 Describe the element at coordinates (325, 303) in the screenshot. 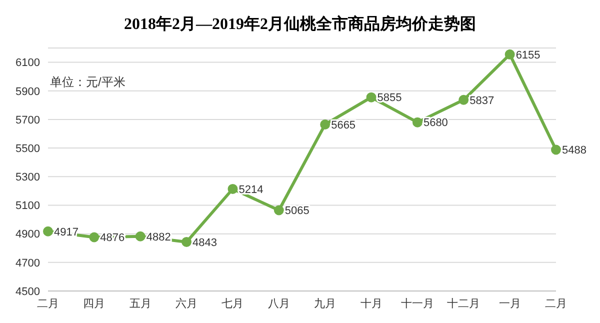

I see `x-tick-label: 九月` at that location.